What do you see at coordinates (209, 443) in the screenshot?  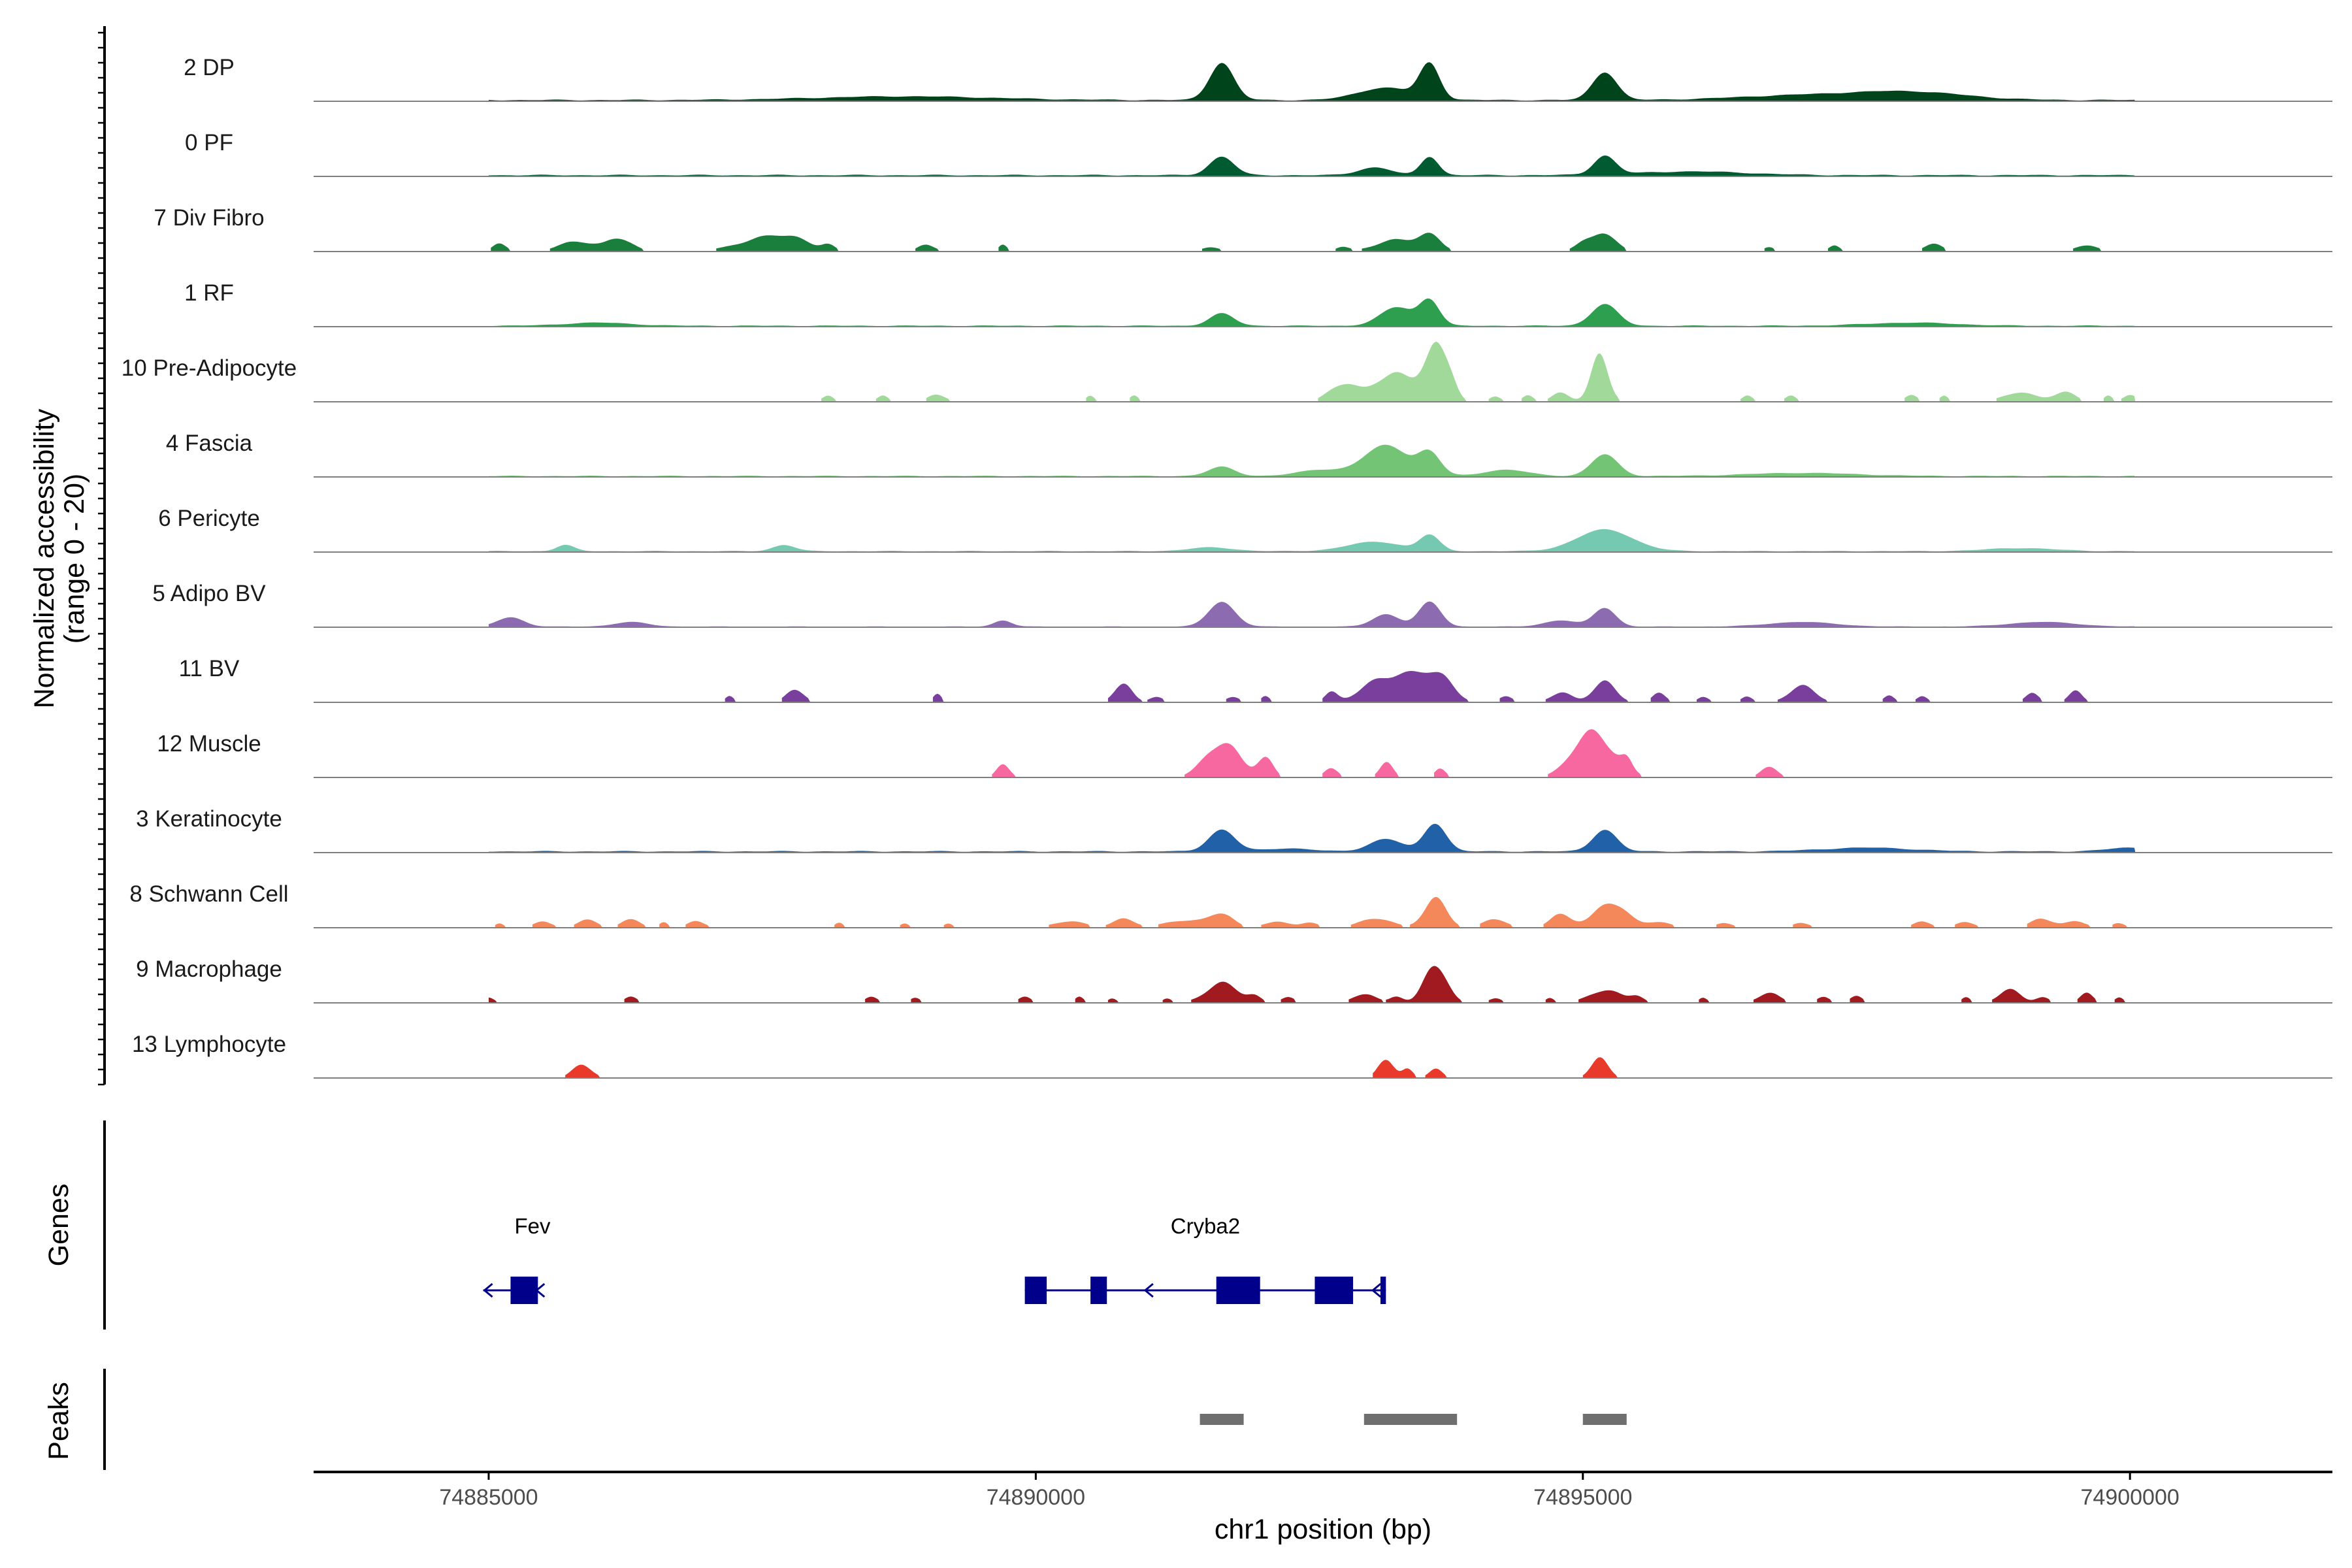 I see `track-label: 4 Fascia` at bounding box center [209, 443].